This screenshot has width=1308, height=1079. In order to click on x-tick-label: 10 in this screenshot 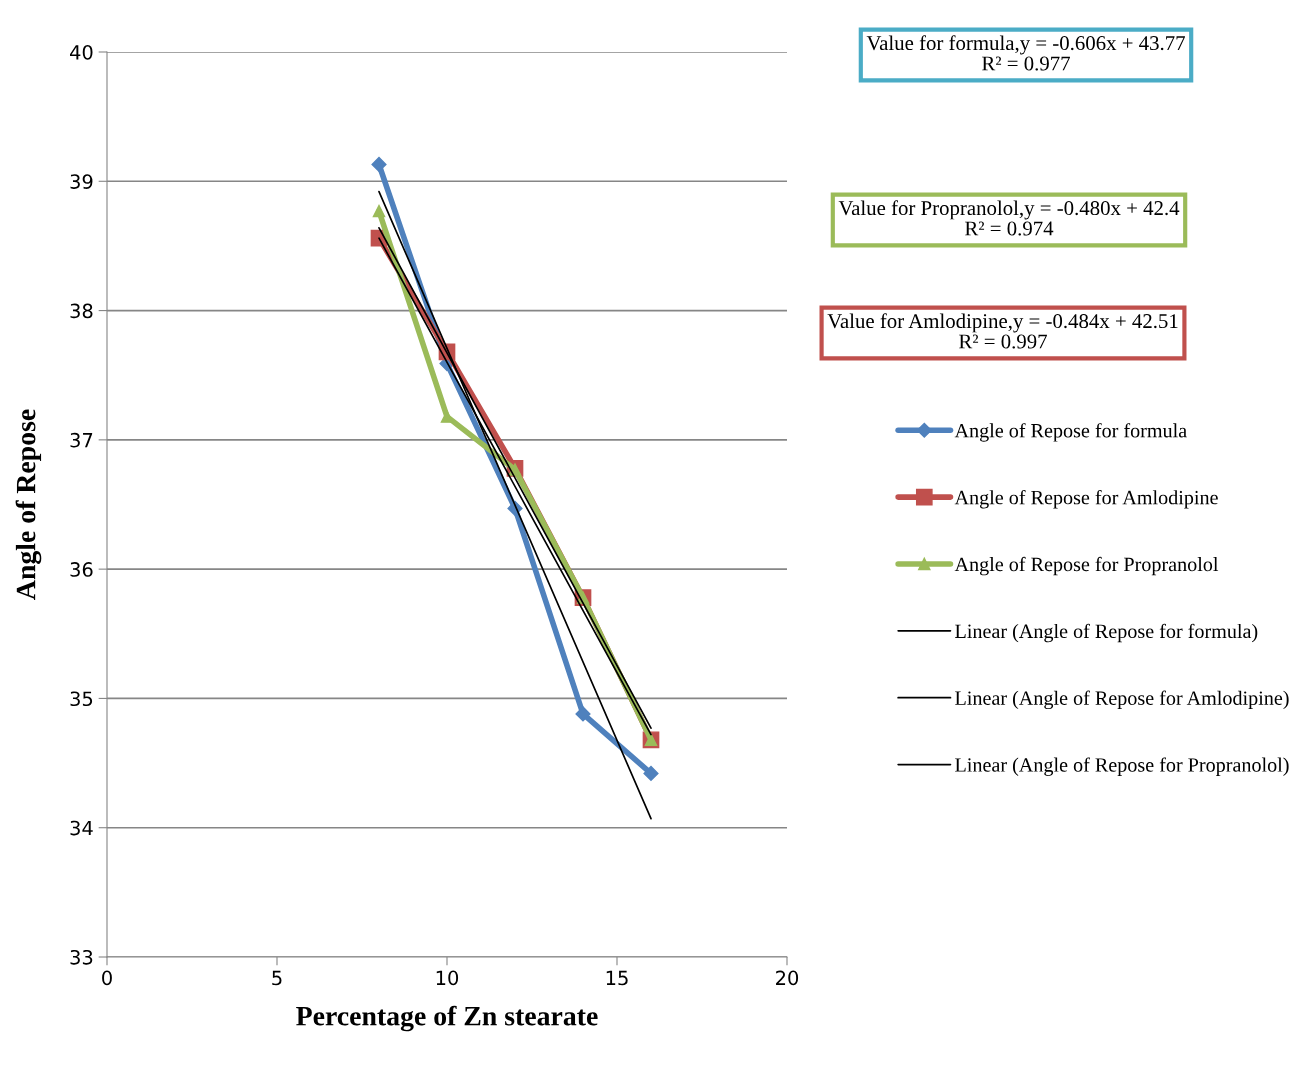, I will do `click(447, 978)`.